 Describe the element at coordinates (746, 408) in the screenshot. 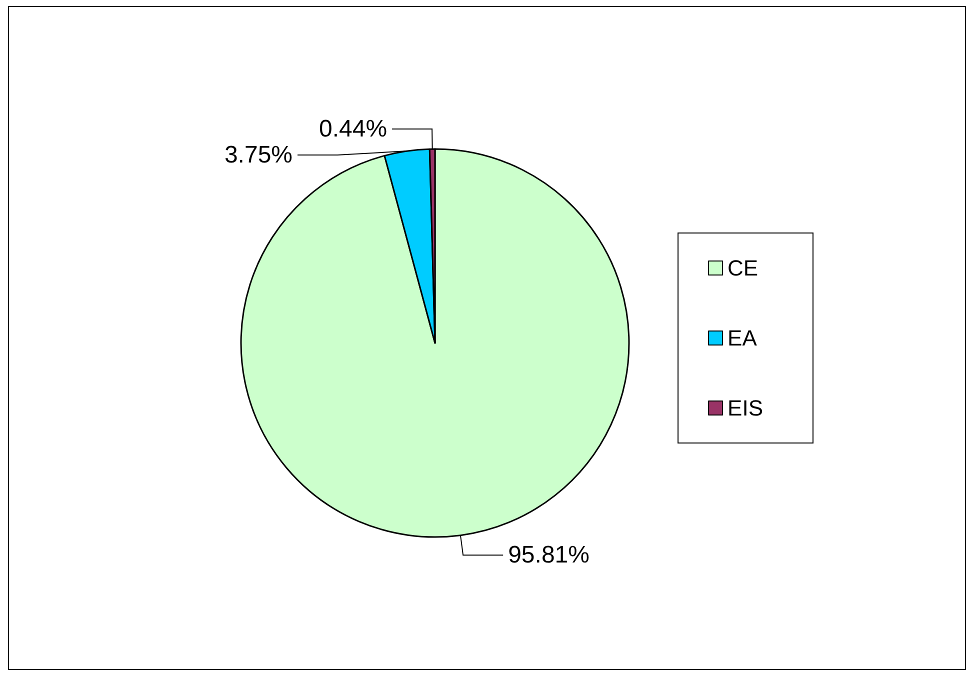

I see `legend-label: EIS` at that location.